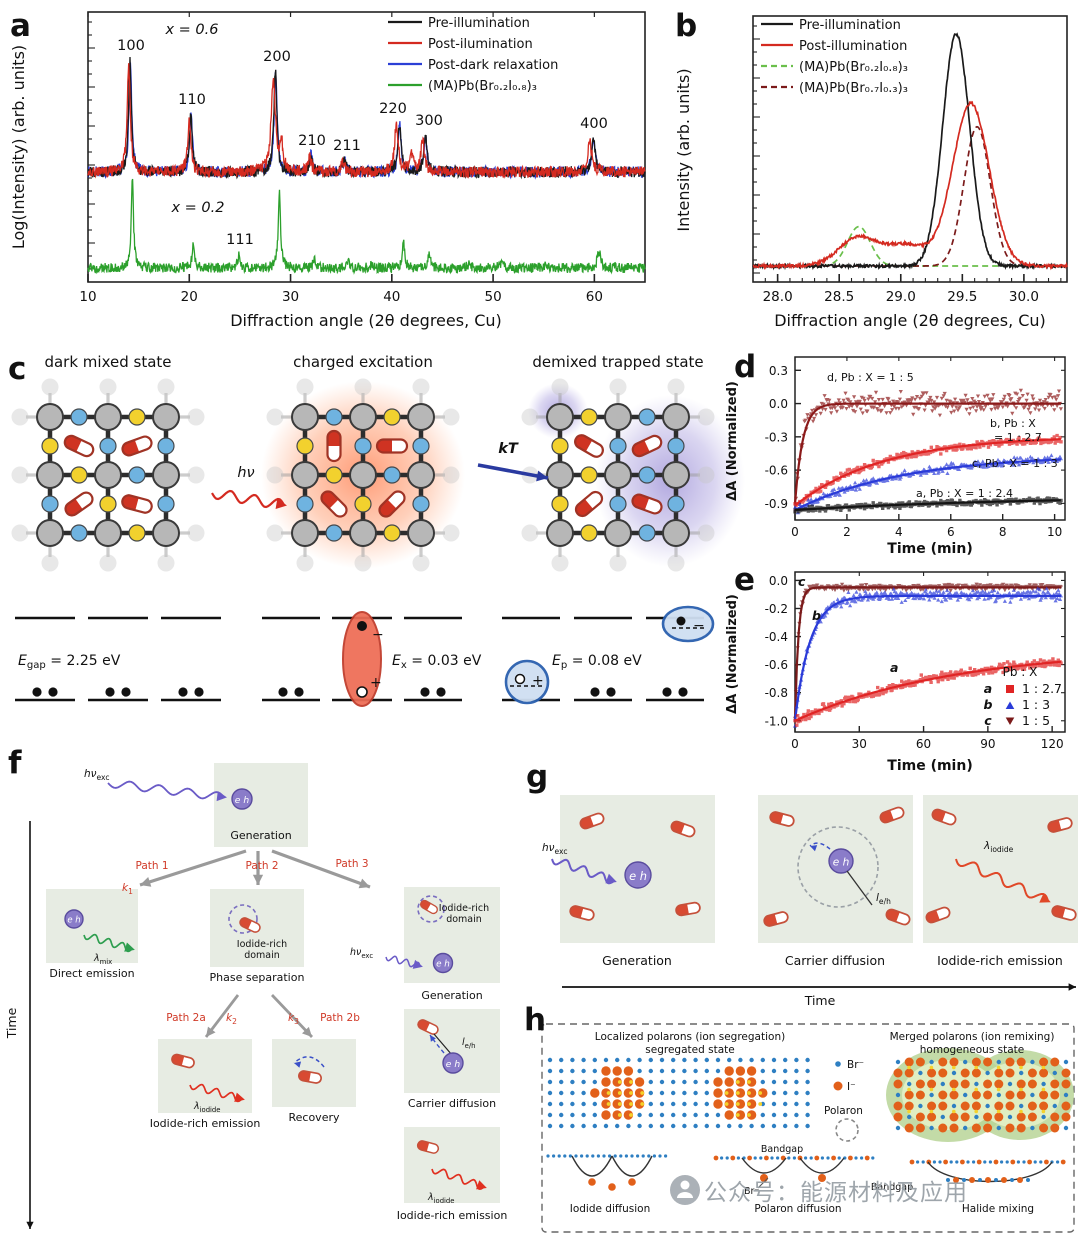  What do you see at coordinates (855, 1065) in the screenshot?
I see `legend-br-label: Br⁻` at bounding box center [855, 1065].